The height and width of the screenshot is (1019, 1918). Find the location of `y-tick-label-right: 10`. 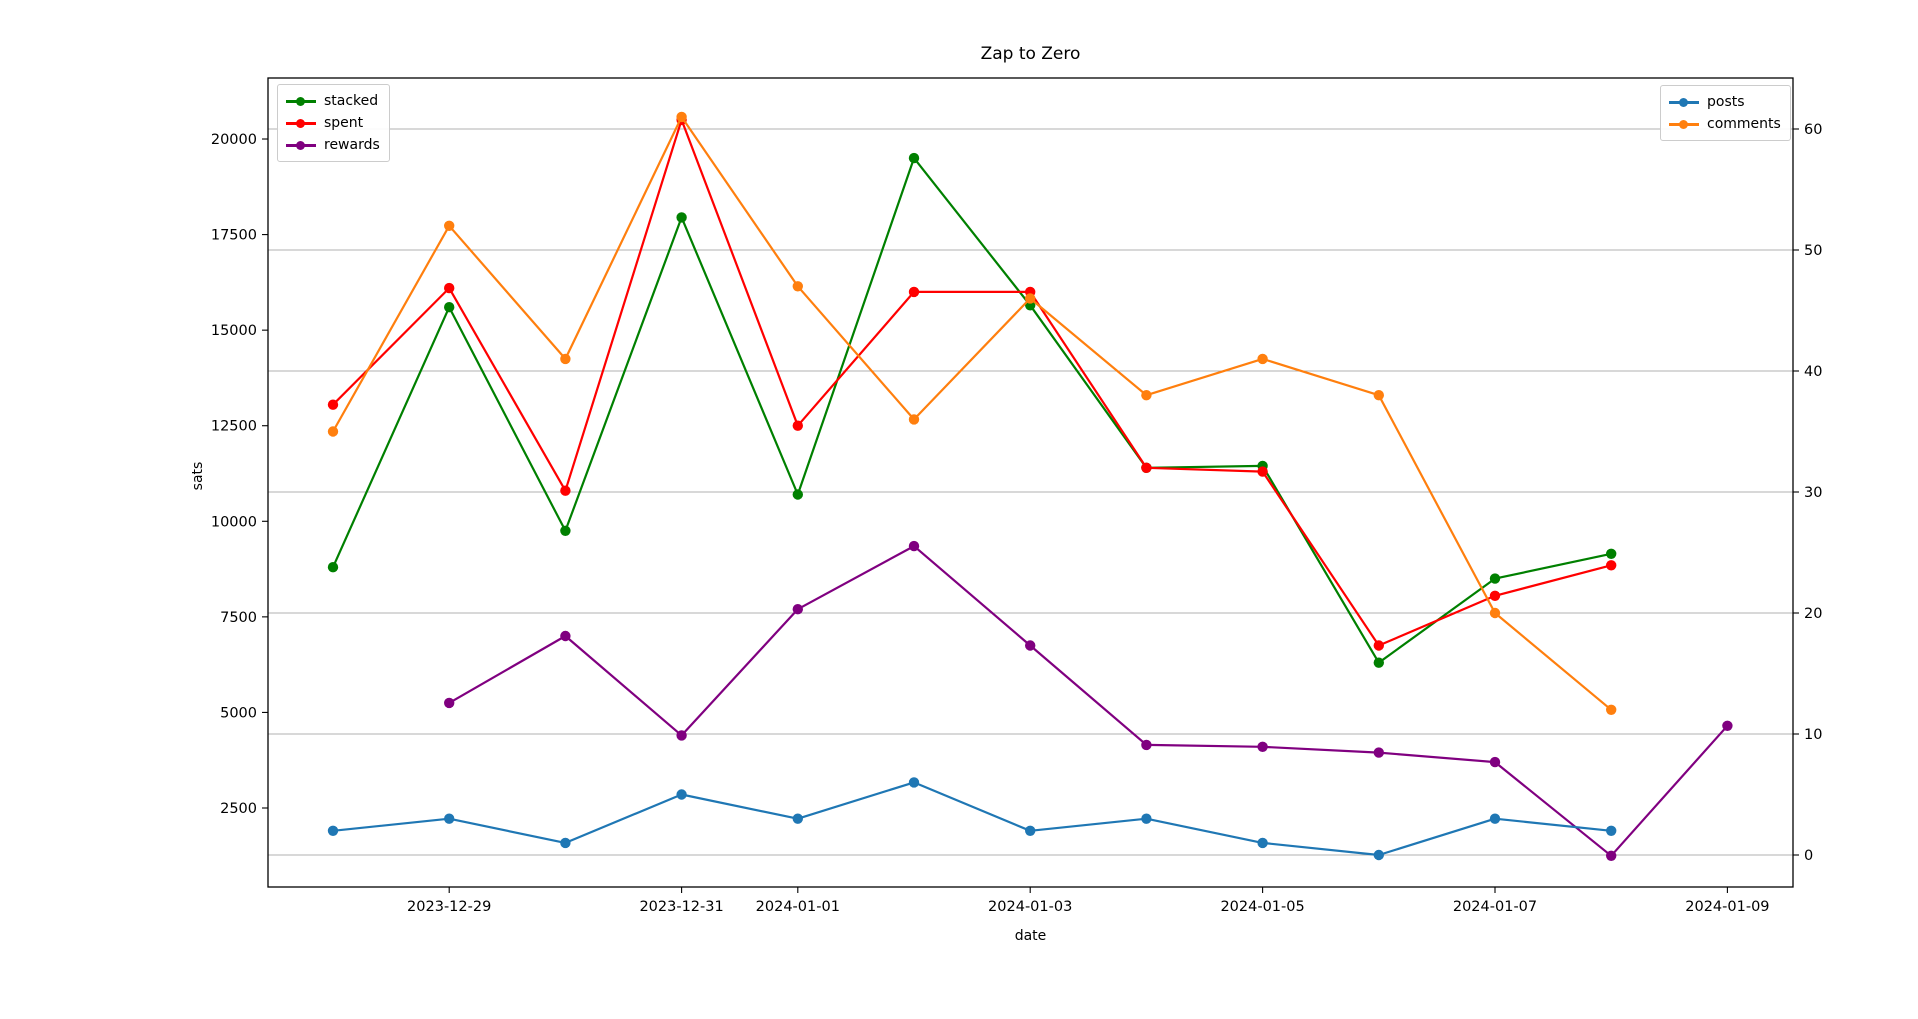

y-tick-label-right: 10 is located at coordinates (1813, 735).